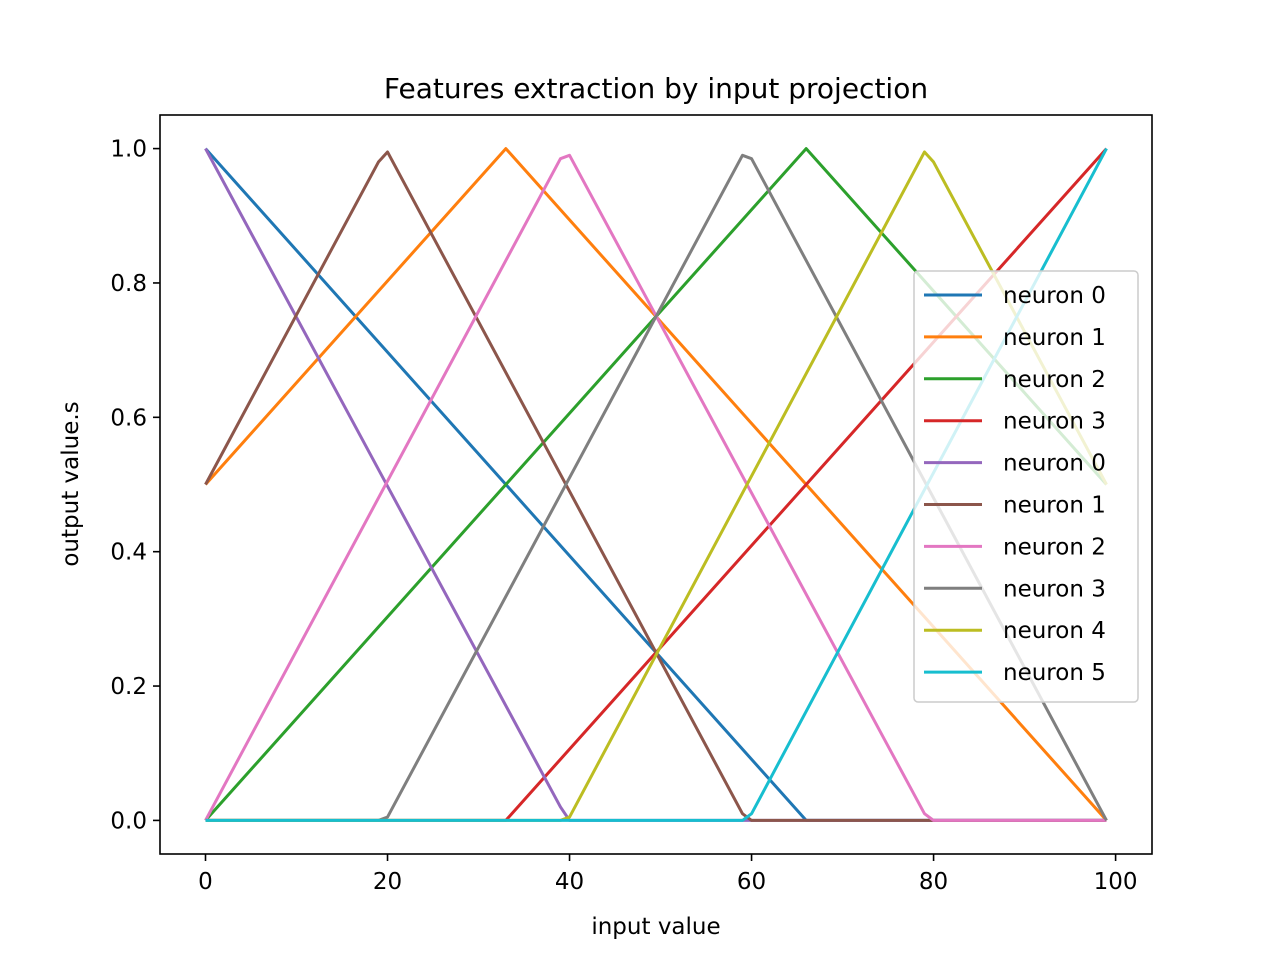 The height and width of the screenshot is (960, 1280). I want to click on y-tick-label-4: 0.8, so click(128, 284).